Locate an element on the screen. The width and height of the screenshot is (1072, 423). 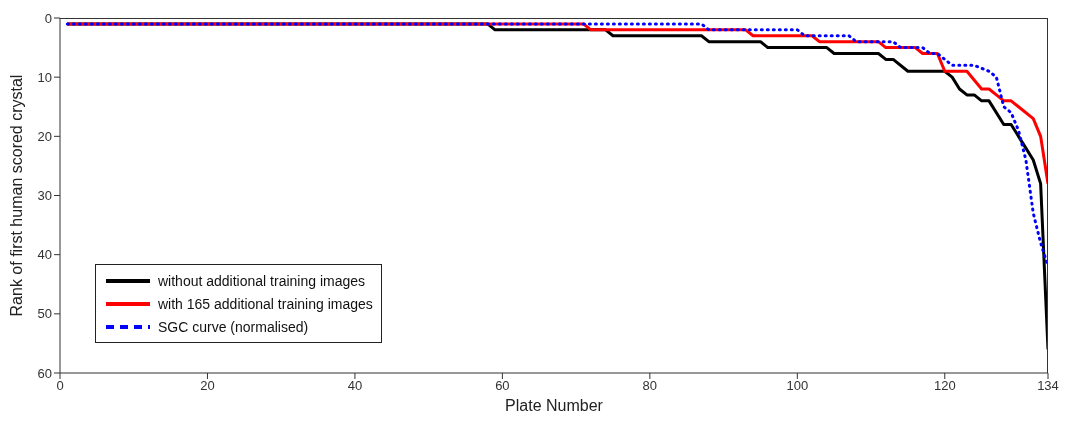
y-tick-label: 0 is located at coordinates (48, 18).